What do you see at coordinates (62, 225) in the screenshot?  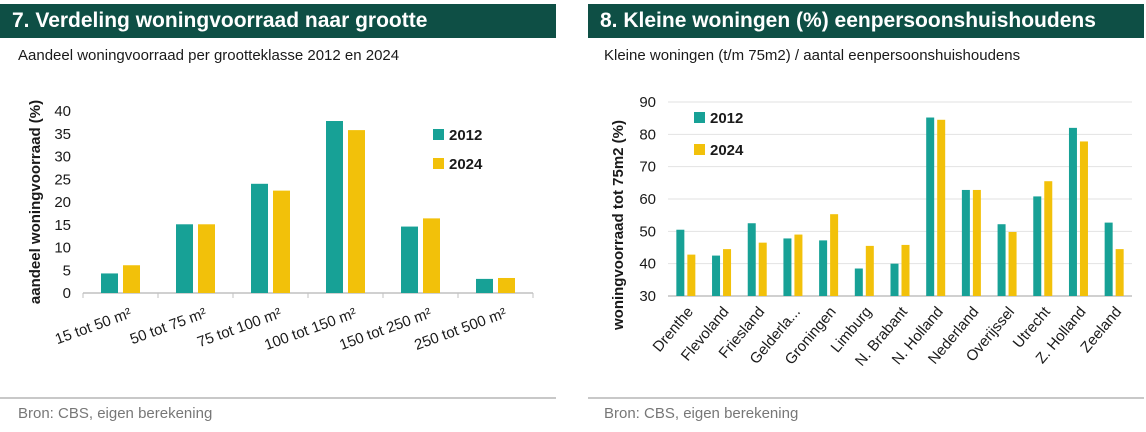 I see `y-tick-label: 15` at bounding box center [62, 225].